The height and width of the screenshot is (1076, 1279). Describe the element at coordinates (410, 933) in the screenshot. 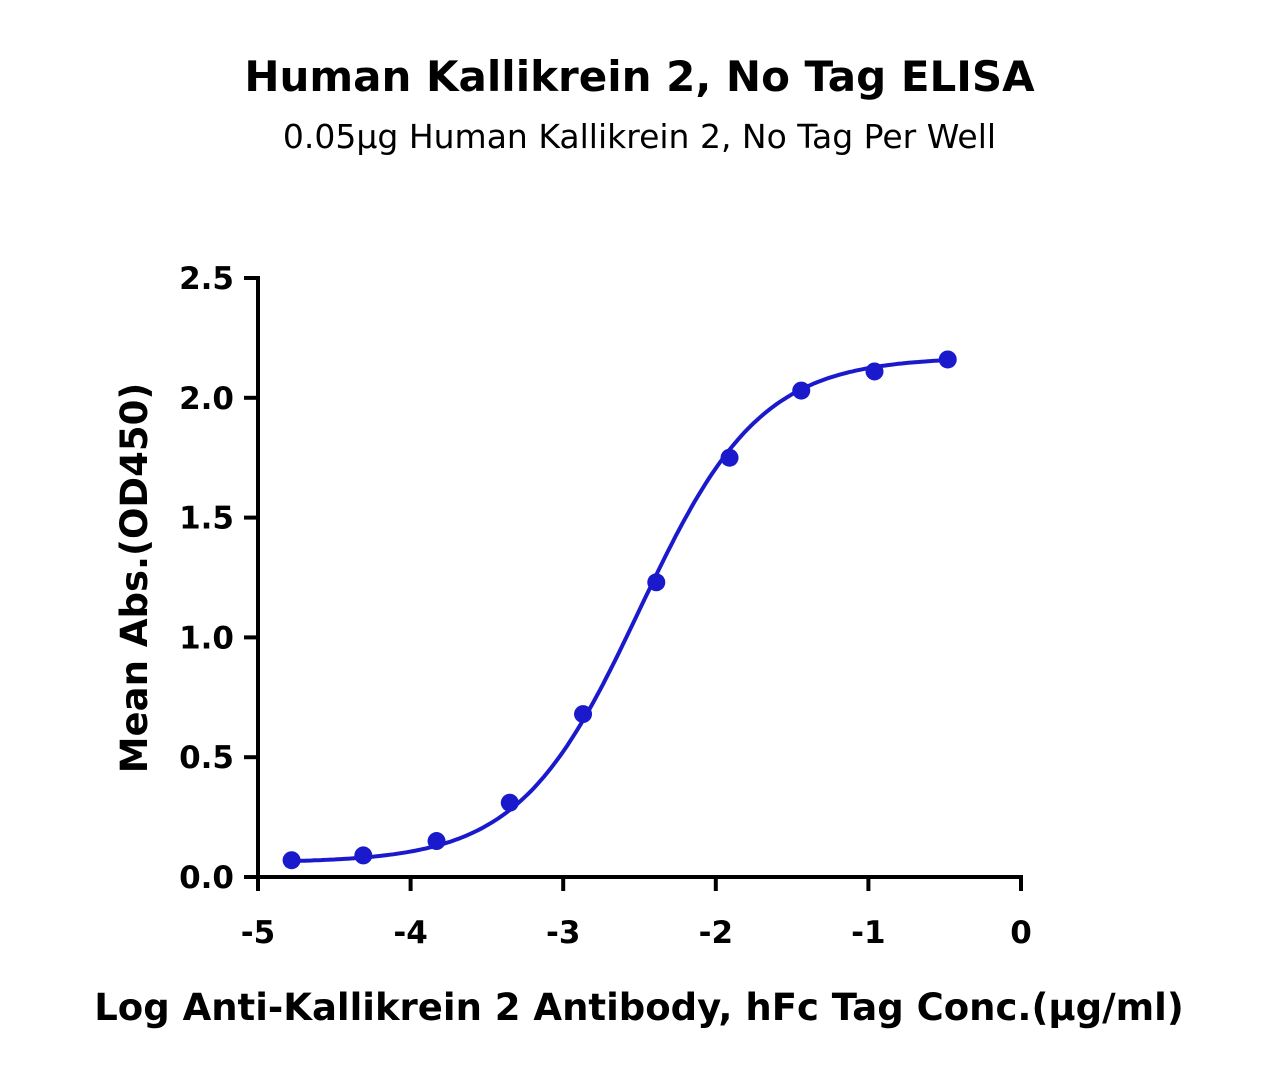

I see `x-tick-label: -4` at that location.